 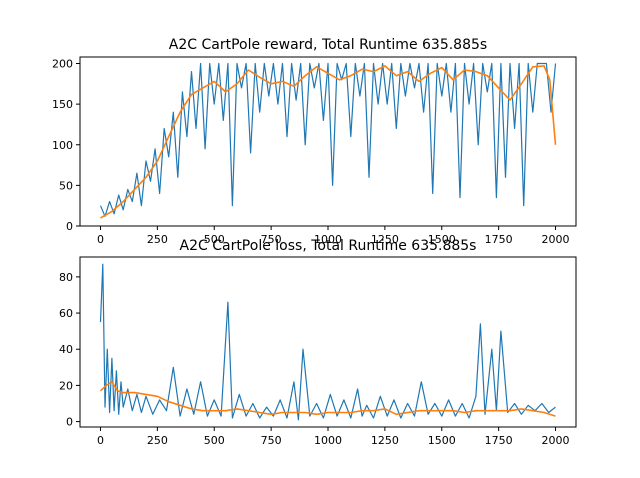 I want to click on loss-x-tick-label: 250, so click(x=157, y=440).